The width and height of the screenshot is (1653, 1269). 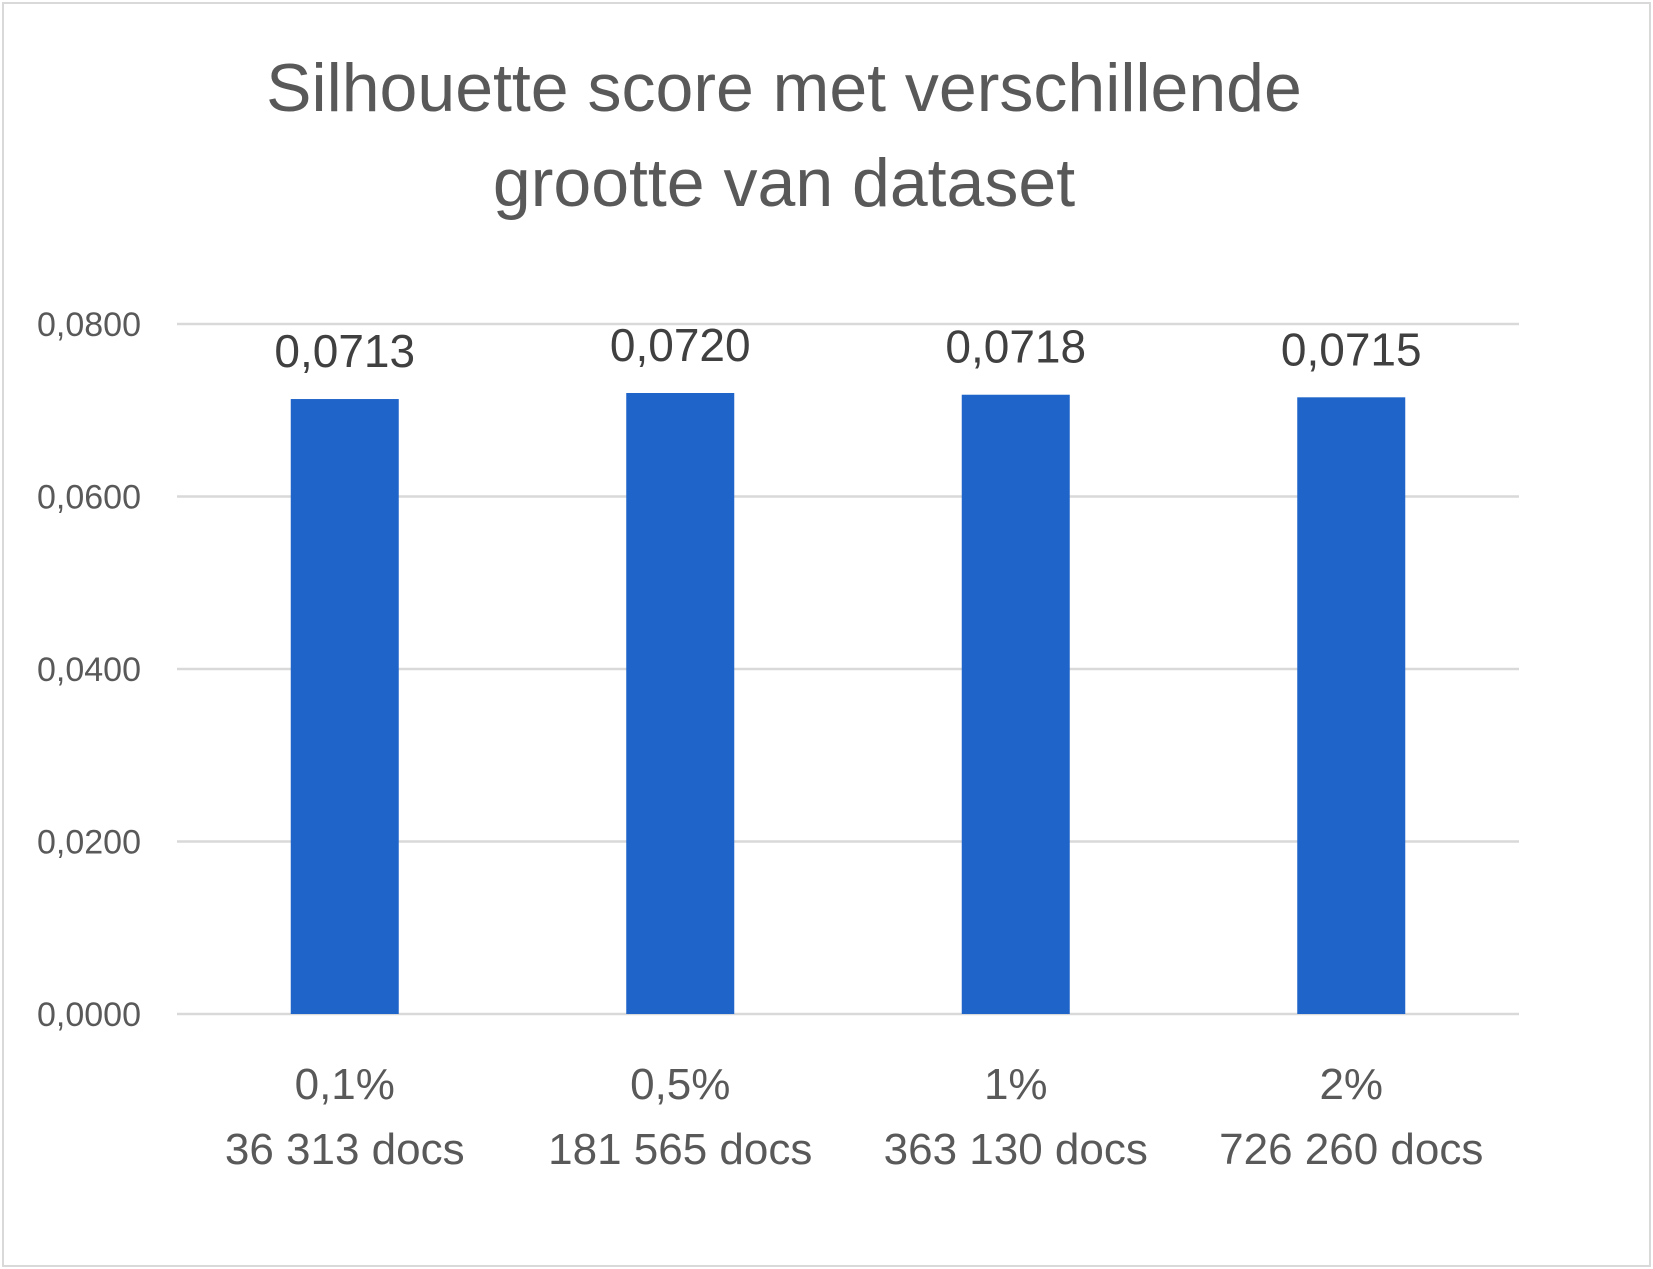 What do you see at coordinates (89, 325) in the screenshot?
I see `y-tick-label: 0,0800` at bounding box center [89, 325].